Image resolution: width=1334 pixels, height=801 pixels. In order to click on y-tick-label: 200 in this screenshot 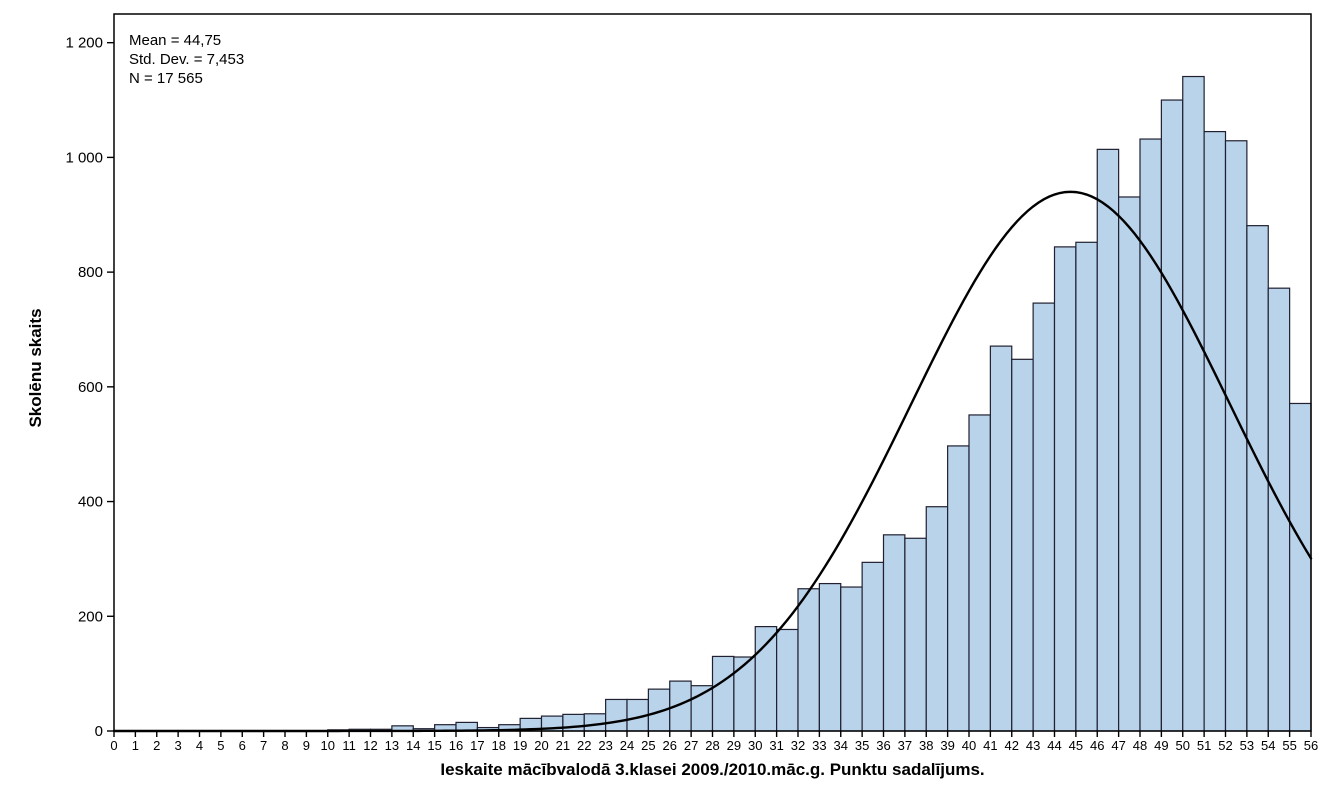, I will do `click(90, 616)`.